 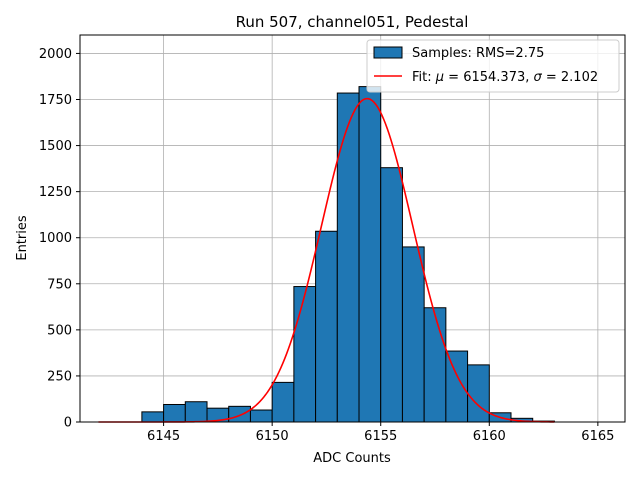 I want to click on y-tick-label: 0, so click(x=68, y=423).